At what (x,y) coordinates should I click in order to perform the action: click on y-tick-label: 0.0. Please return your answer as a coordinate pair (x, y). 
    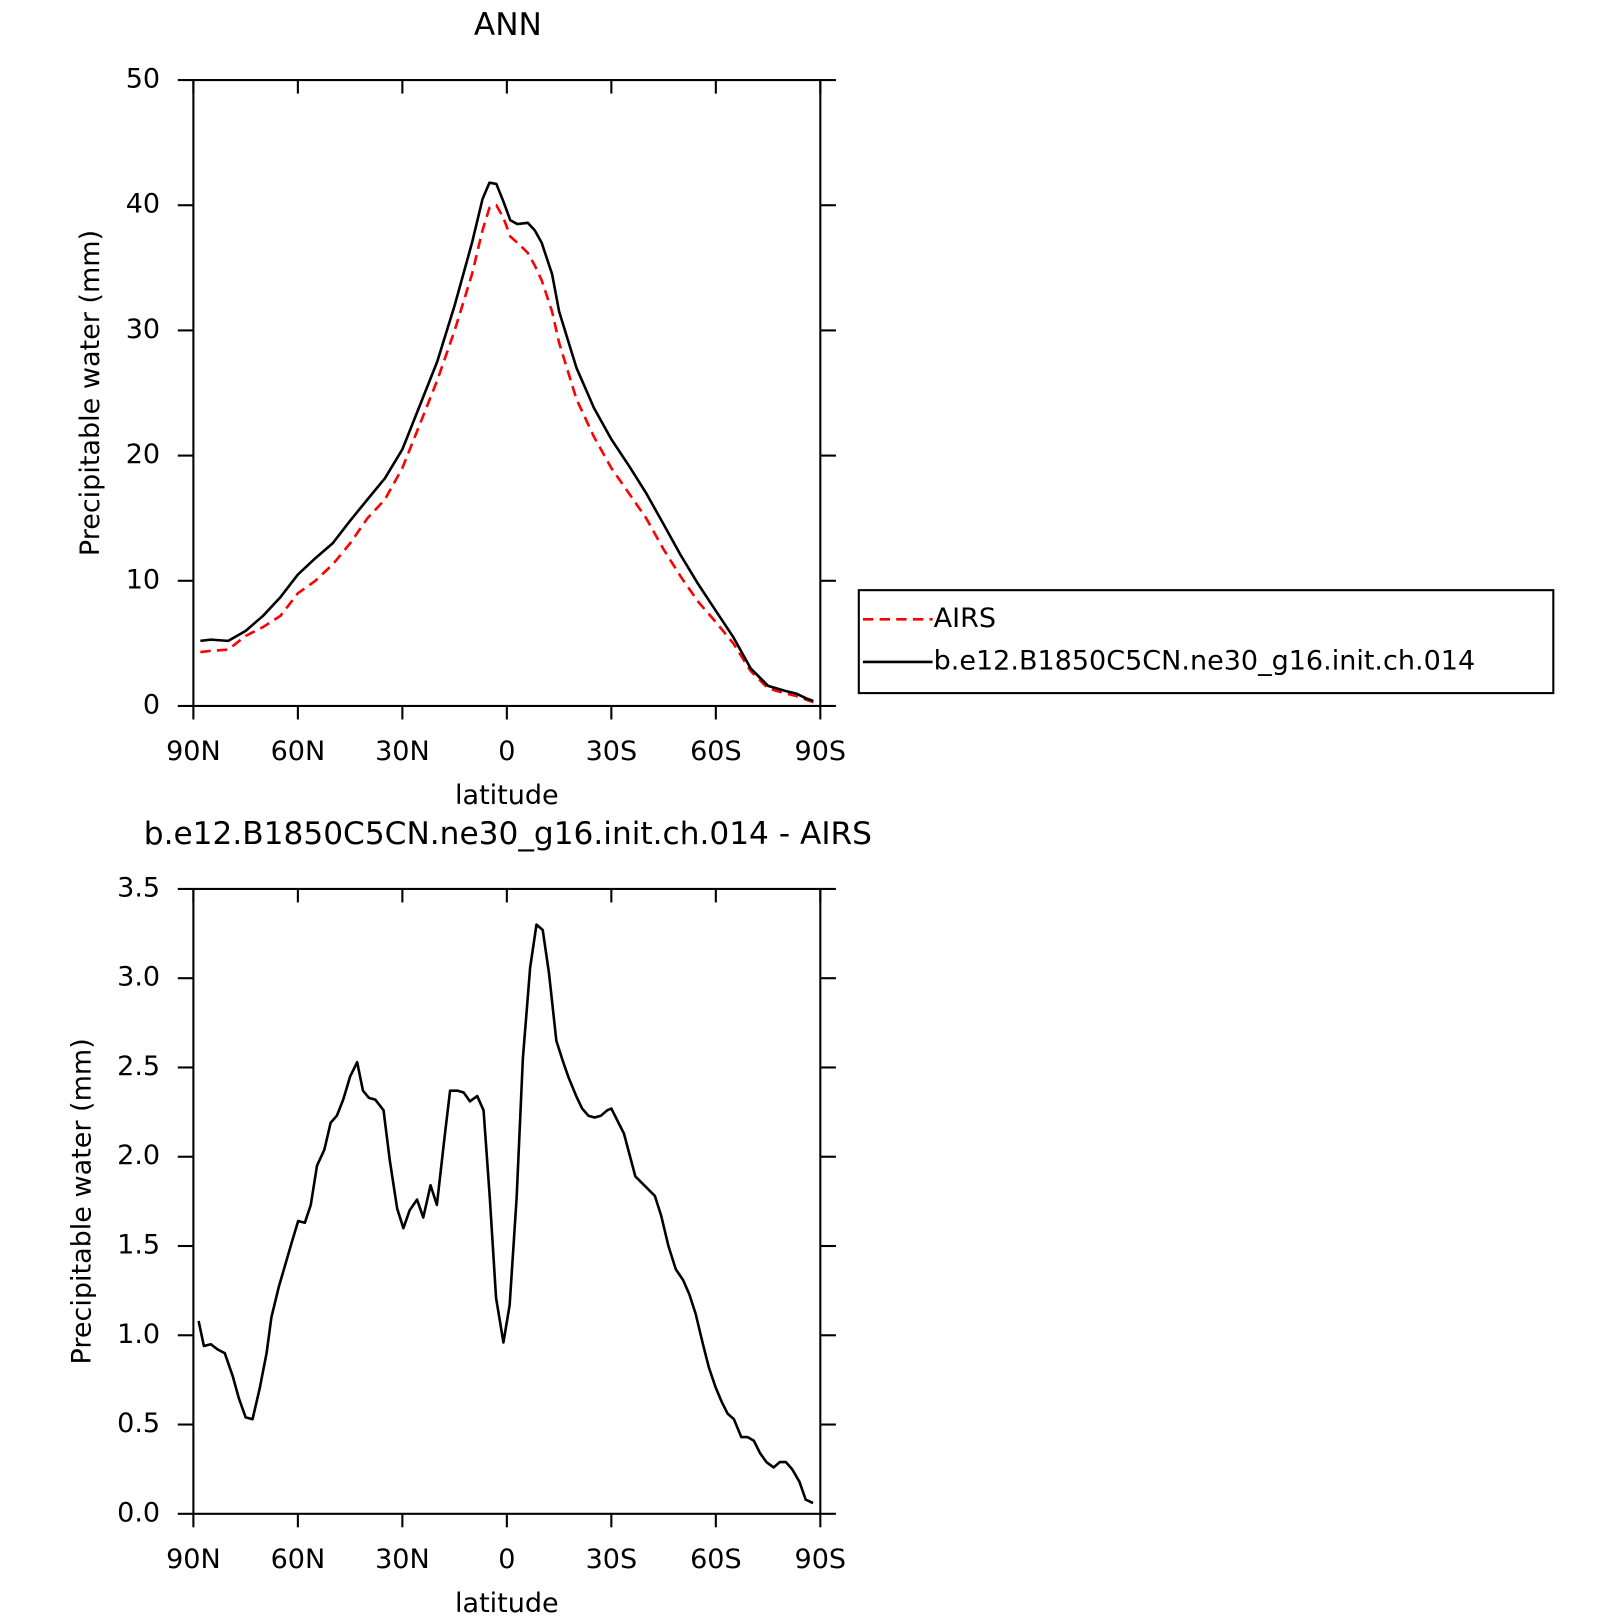
    Looking at the image, I should click on (138, 1512).